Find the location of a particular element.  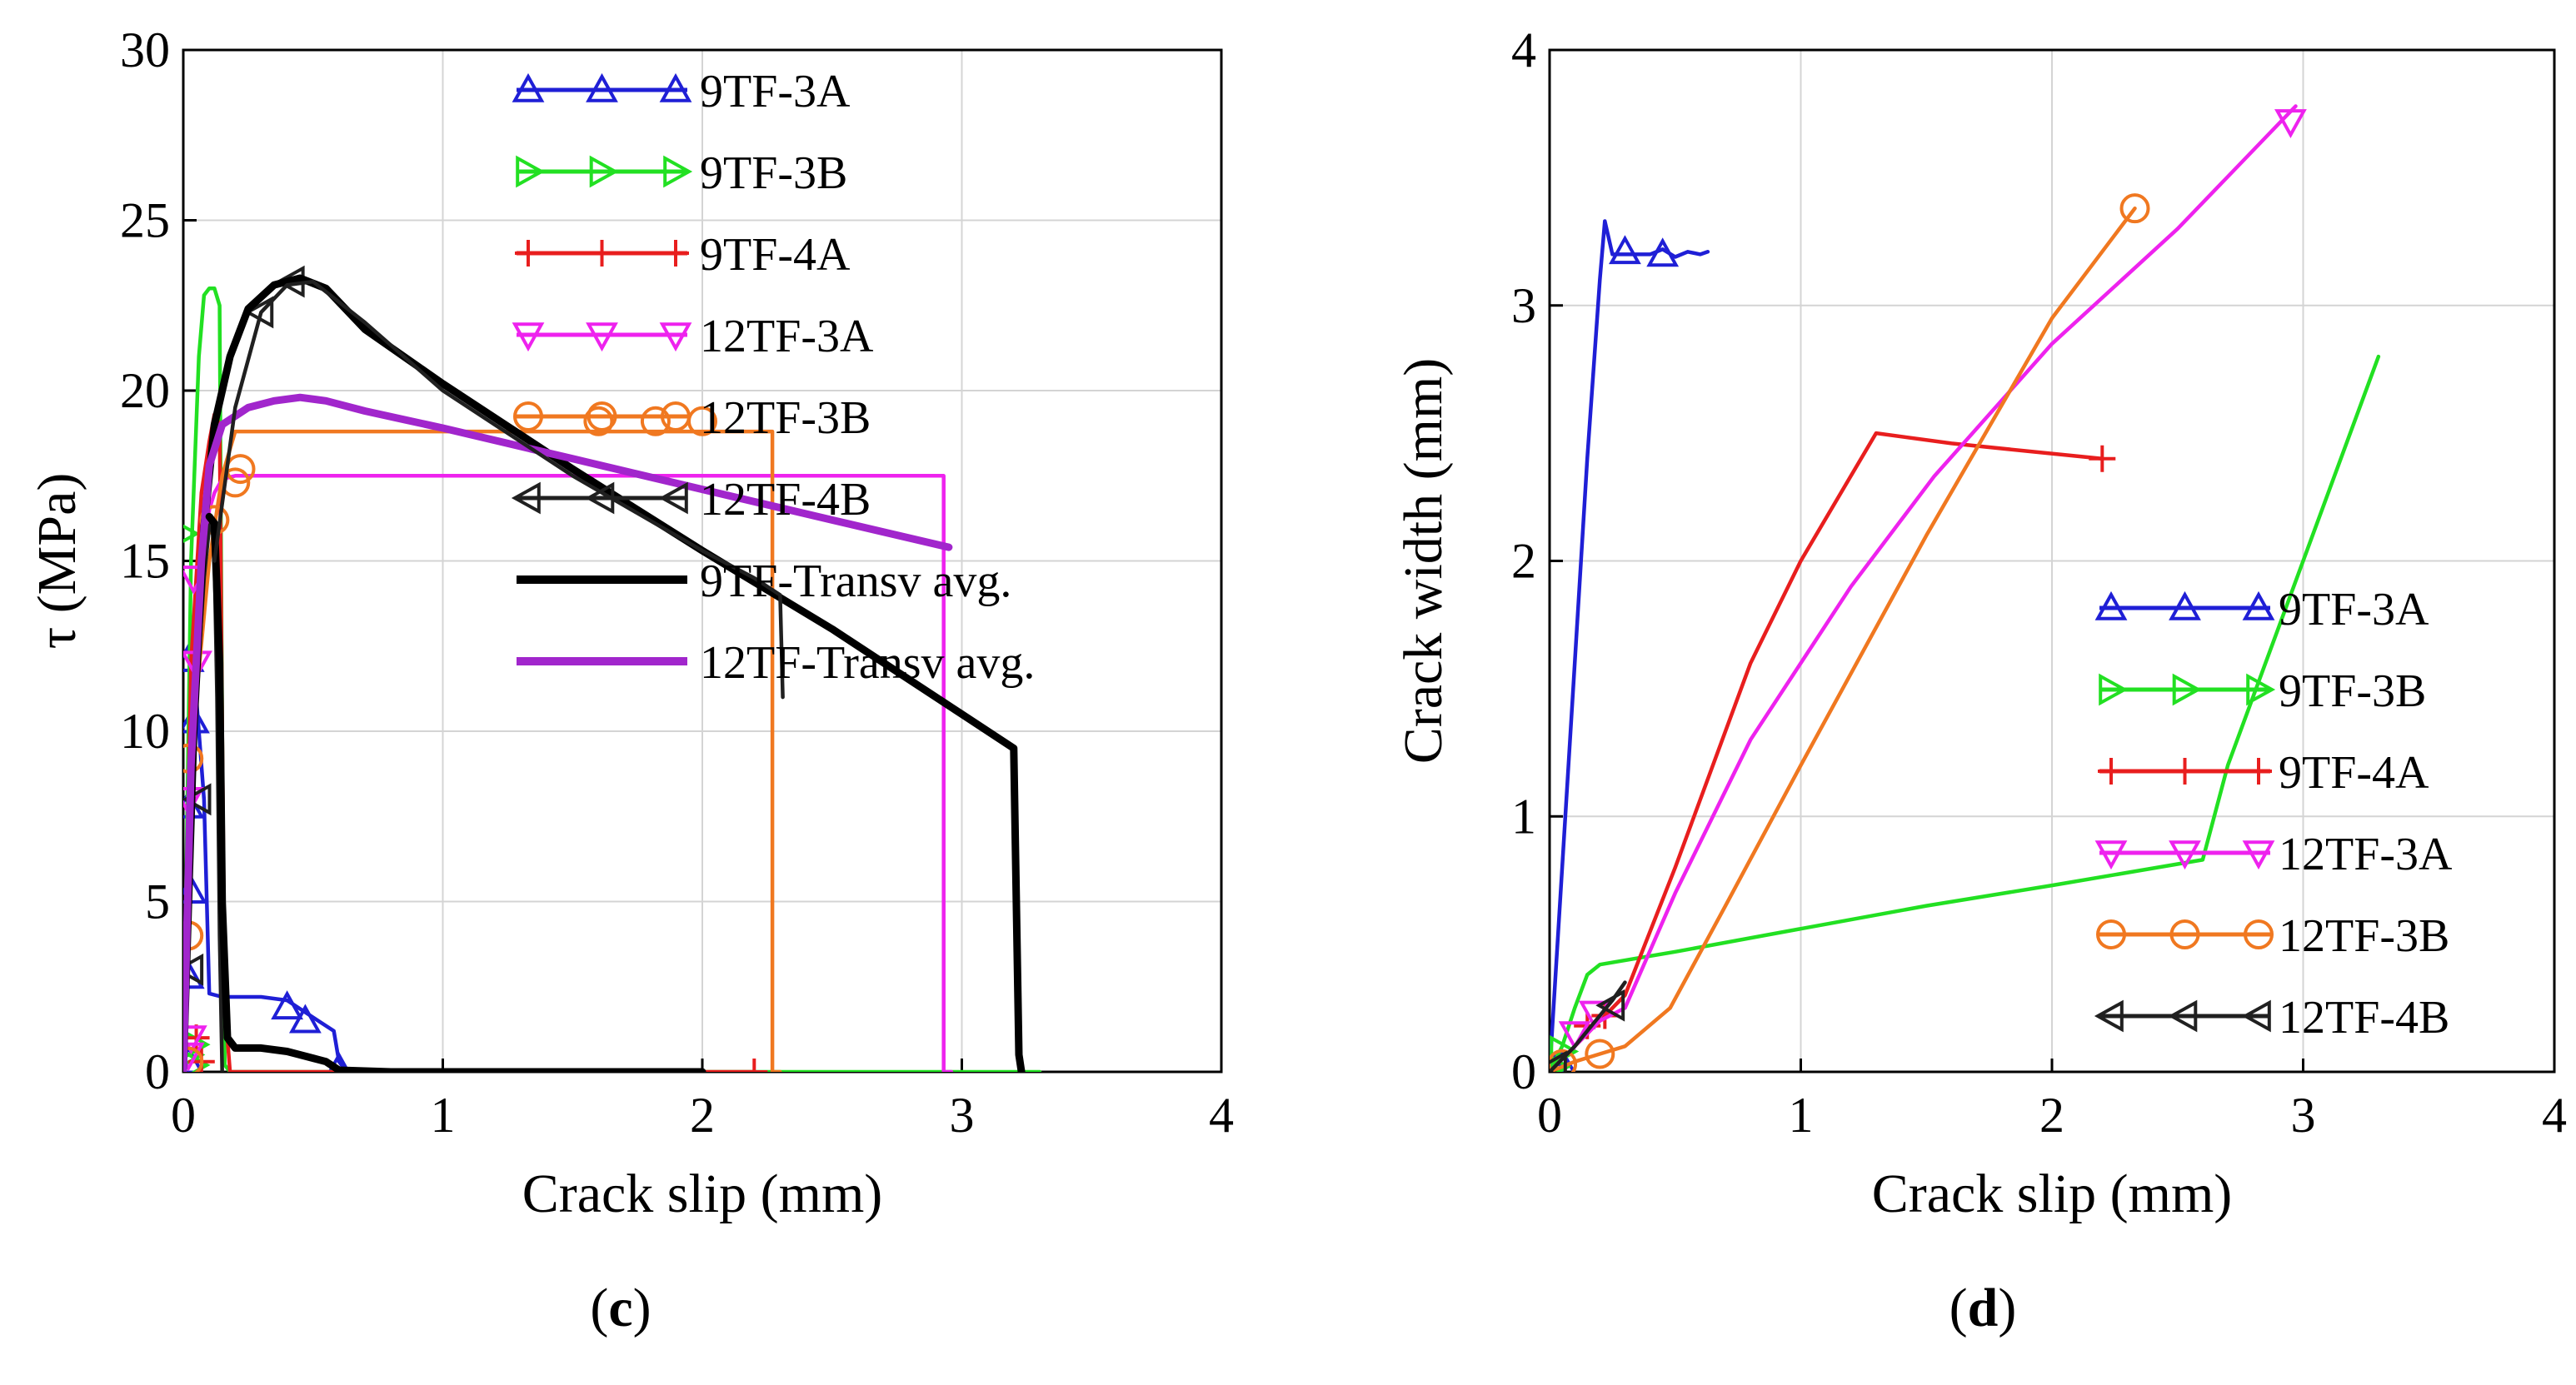

y-tick-label: 1 is located at coordinates (1523, 816).